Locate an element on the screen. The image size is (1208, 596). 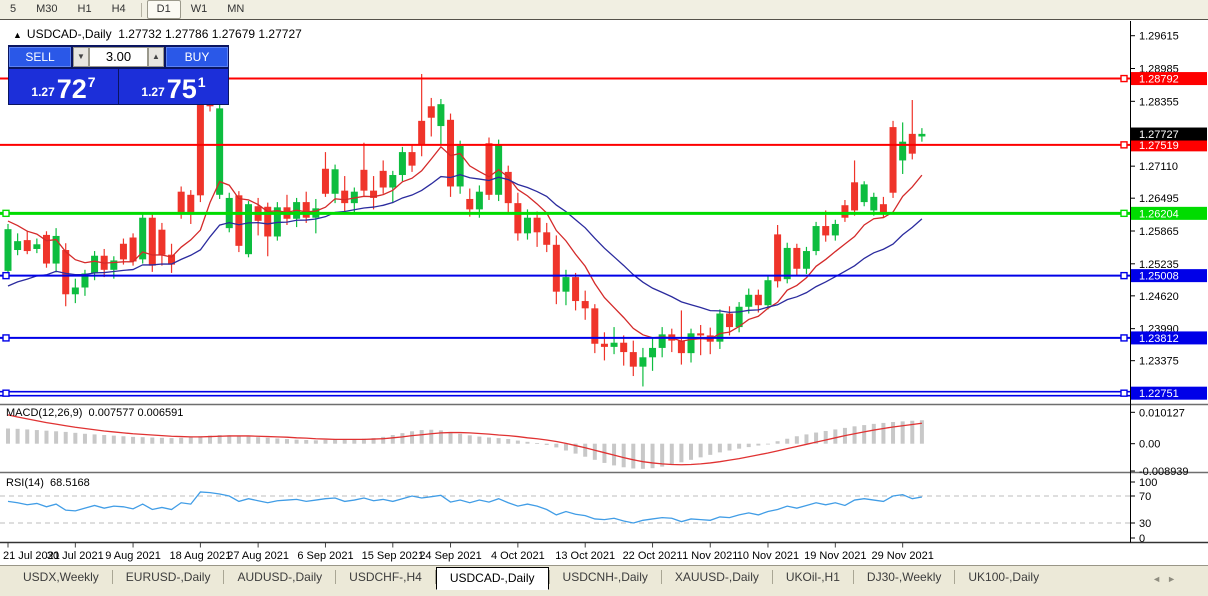
sell-price-prefix: 1.27 is located at coordinates (43, 92).